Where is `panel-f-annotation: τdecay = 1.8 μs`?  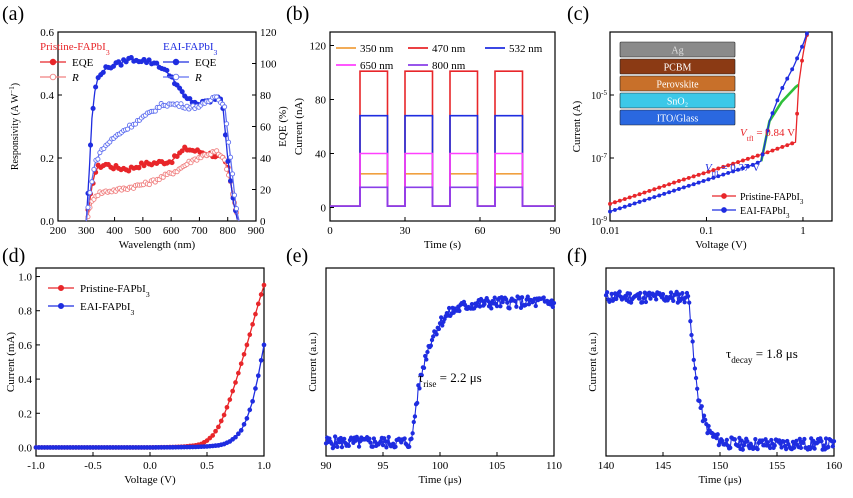 panel-f-annotation: τdecay = 1.8 μs is located at coordinates (762, 355).